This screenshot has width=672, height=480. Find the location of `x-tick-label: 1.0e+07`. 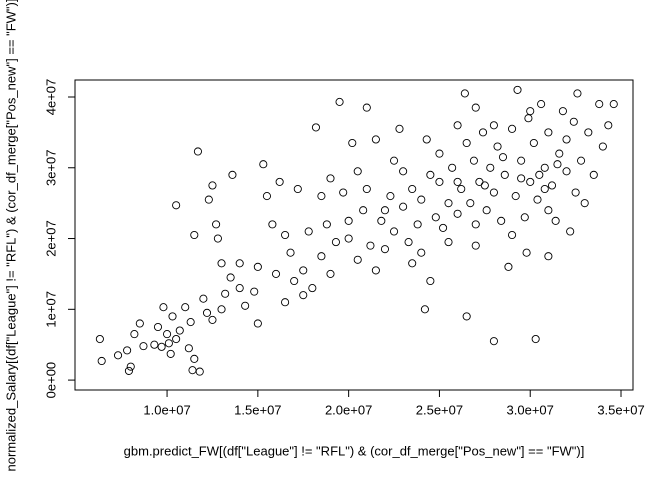

x-tick-label: 1.0e+07 is located at coordinates (166, 409).